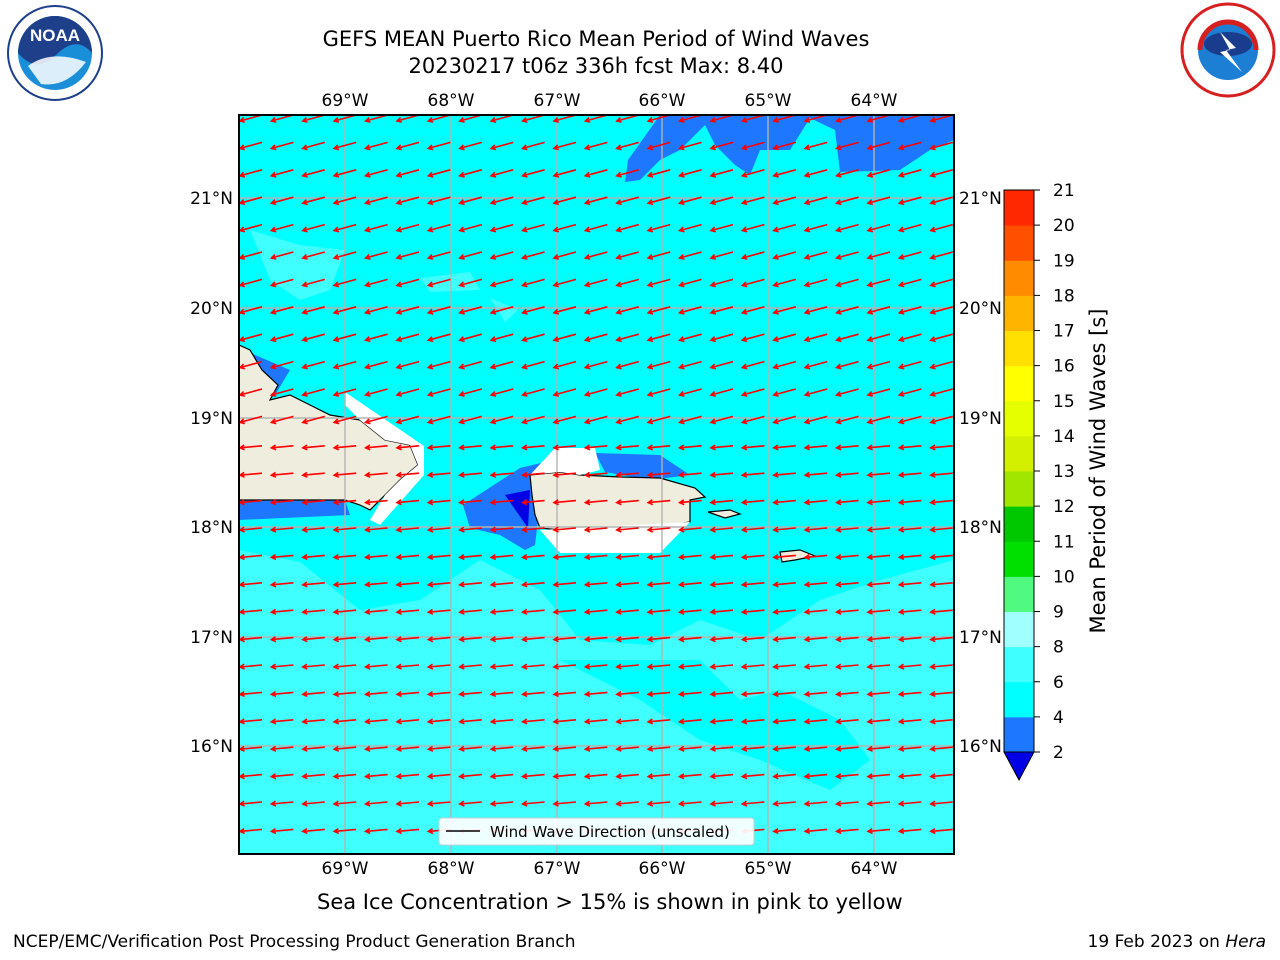 This screenshot has width=1280, height=960. What do you see at coordinates (1177, 942) in the screenshot?
I see `date-footer: 19 Feb 2023 on Hera` at bounding box center [1177, 942].